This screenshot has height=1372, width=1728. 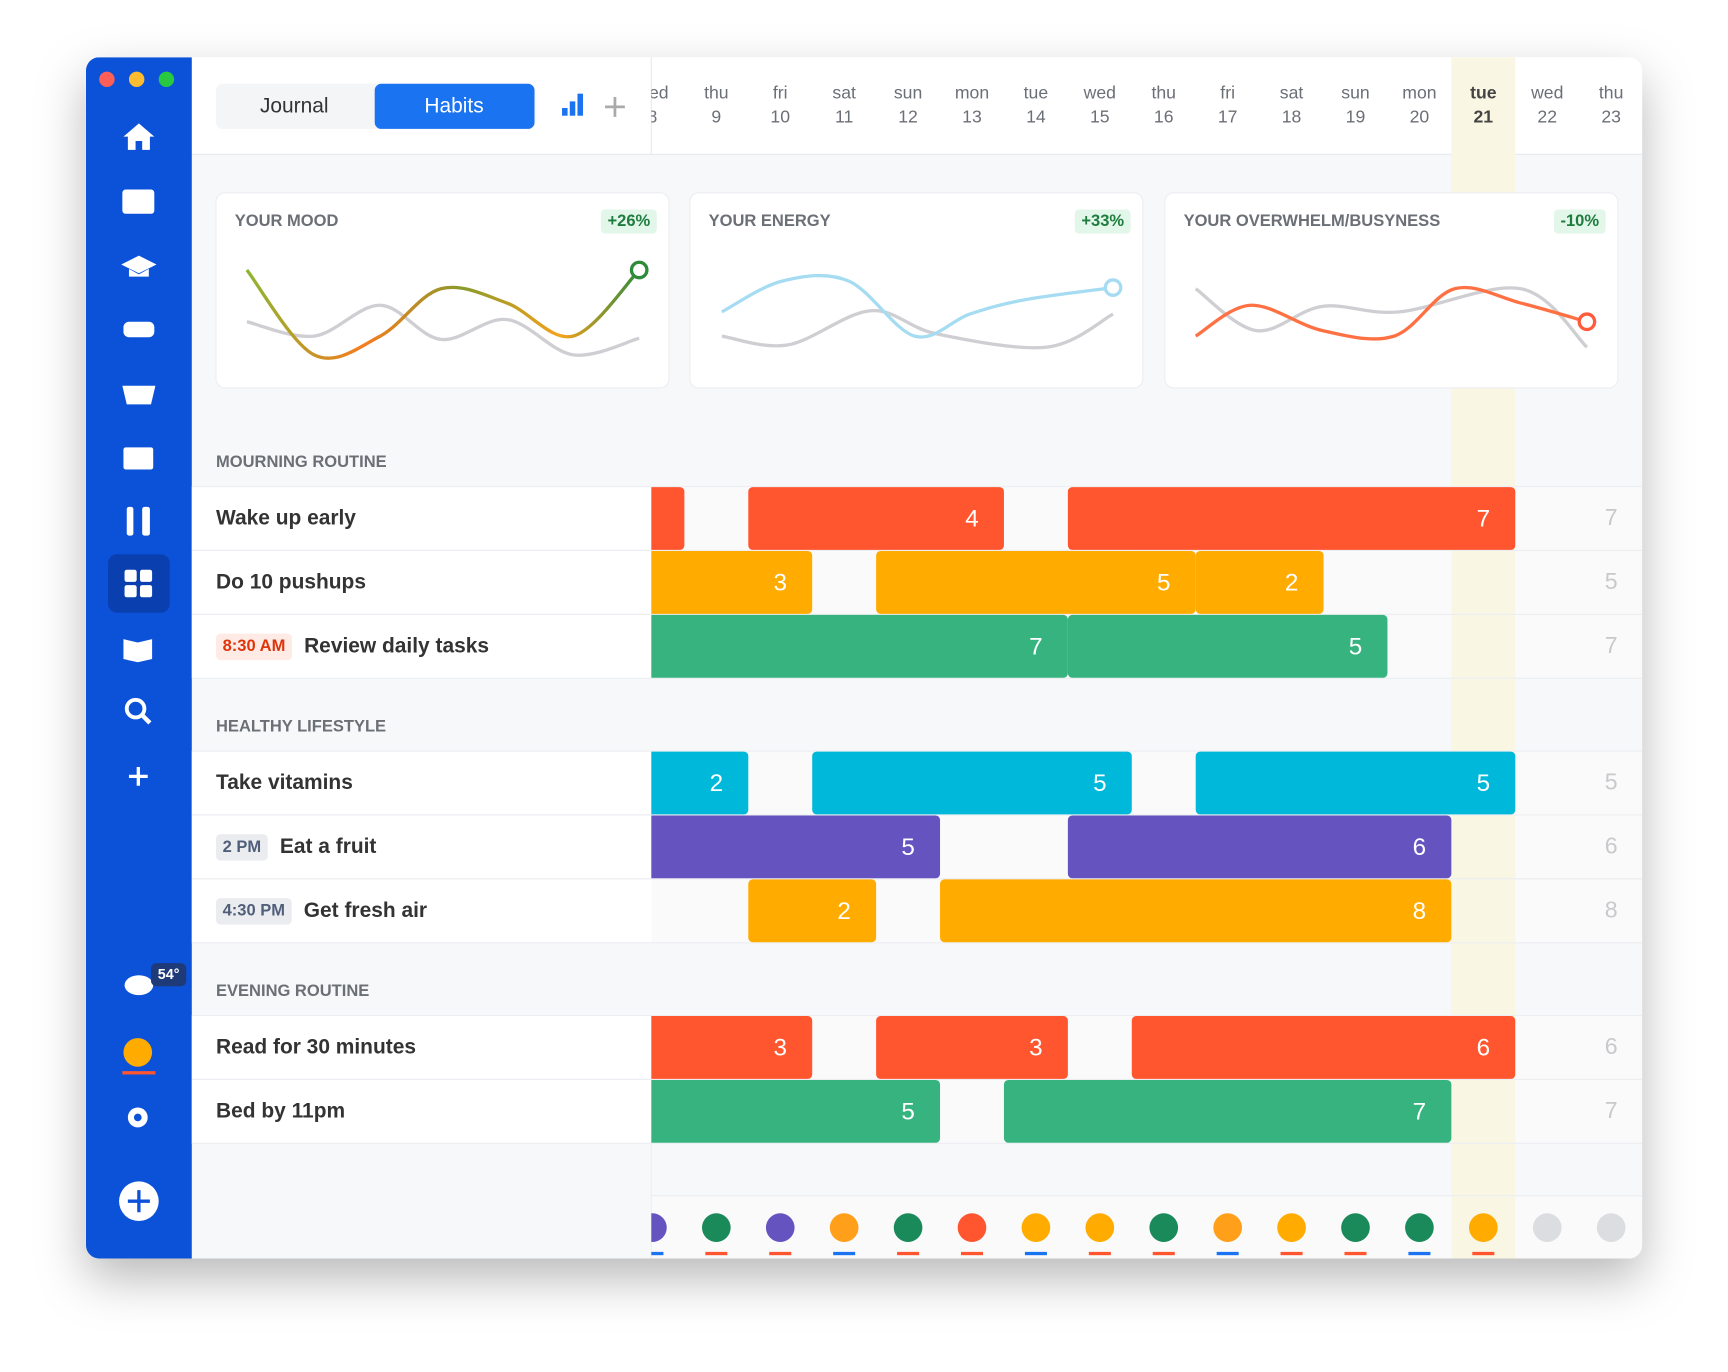 I want to click on work-icon, so click(x=138, y=201).